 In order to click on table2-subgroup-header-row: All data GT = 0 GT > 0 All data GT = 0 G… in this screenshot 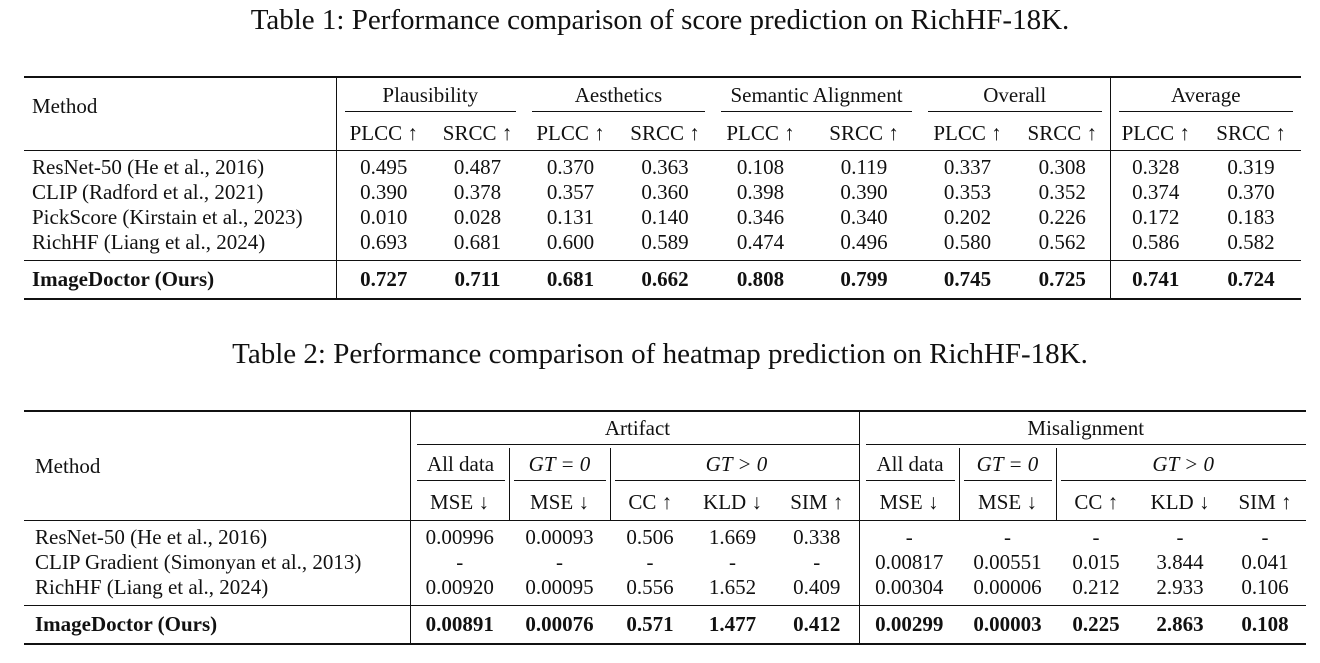, I will do `click(665, 466)`.